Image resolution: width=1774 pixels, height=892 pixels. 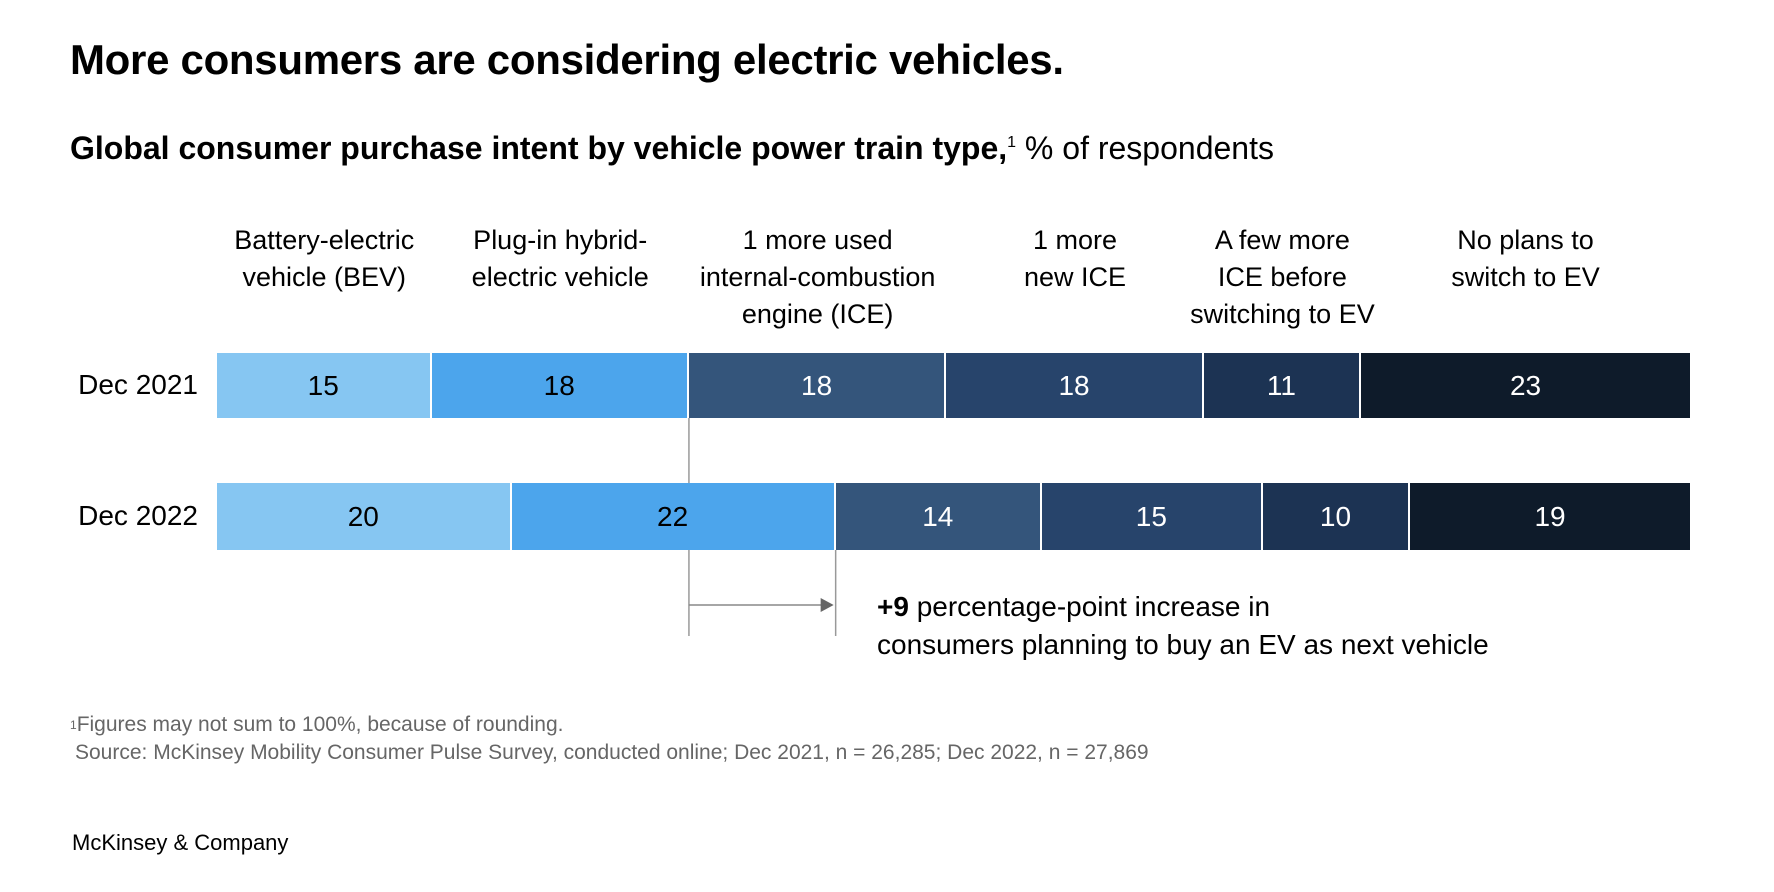 What do you see at coordinates (1149, 148) in the screenshot?
I see `subtitle-unit: % of respondents` at bounding box center [1149, 148].